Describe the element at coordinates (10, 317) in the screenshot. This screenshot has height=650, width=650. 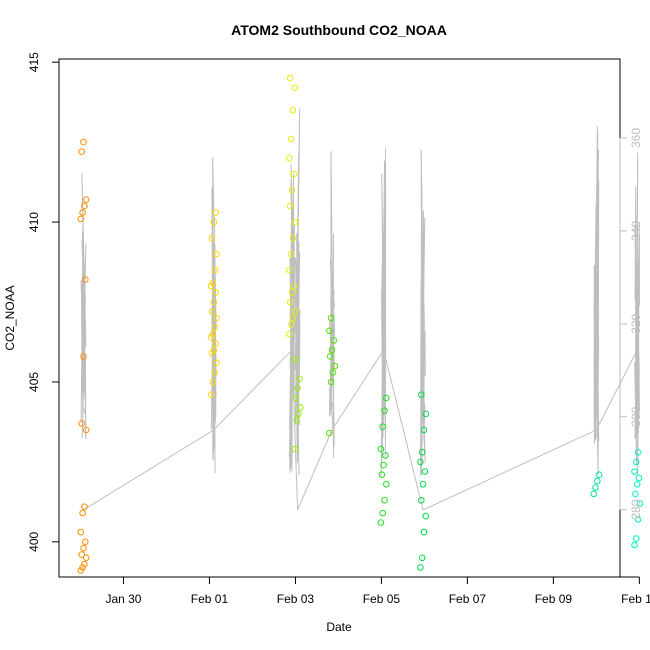
I see `y-axis-label: CO2_NOAA` at that location.